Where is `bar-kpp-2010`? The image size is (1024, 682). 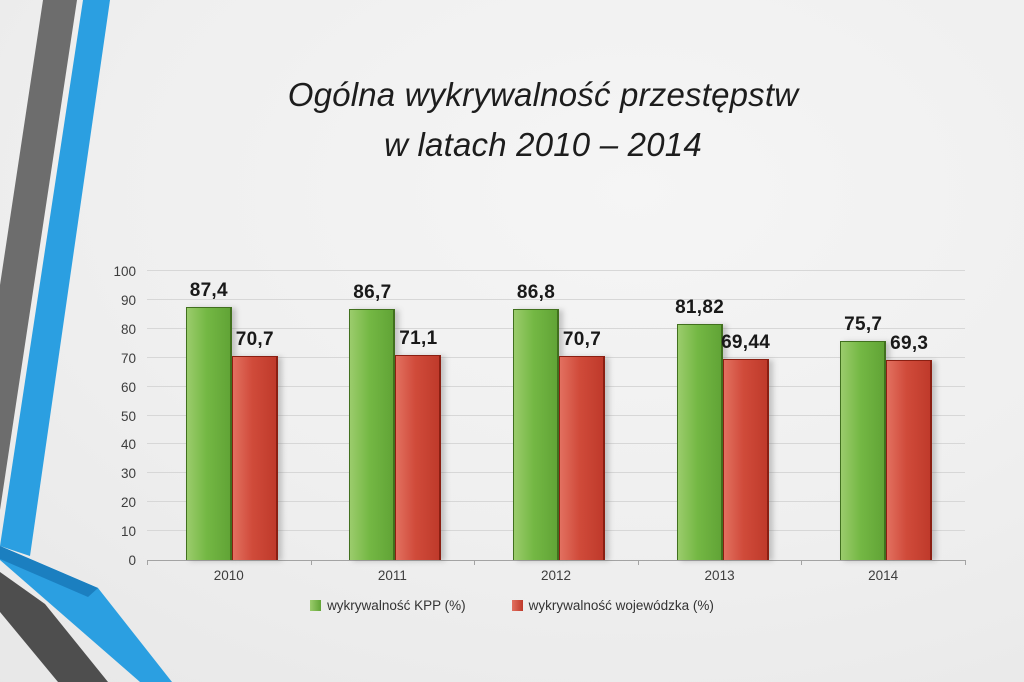 bar-kpp-2010 is located at coordinates (208, 433).